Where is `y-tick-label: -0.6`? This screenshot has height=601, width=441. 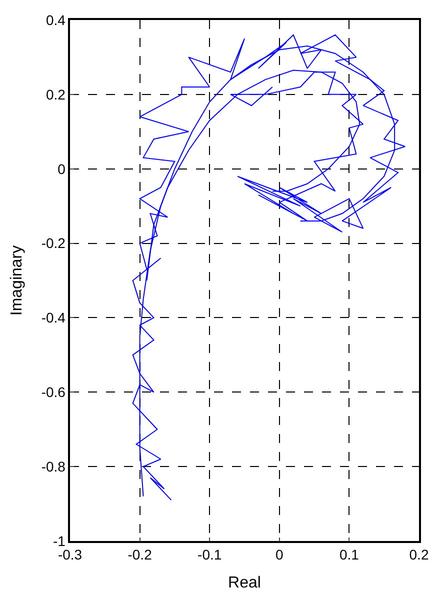 y-tick-label: -0.6 is located at coordinates (53, 392).